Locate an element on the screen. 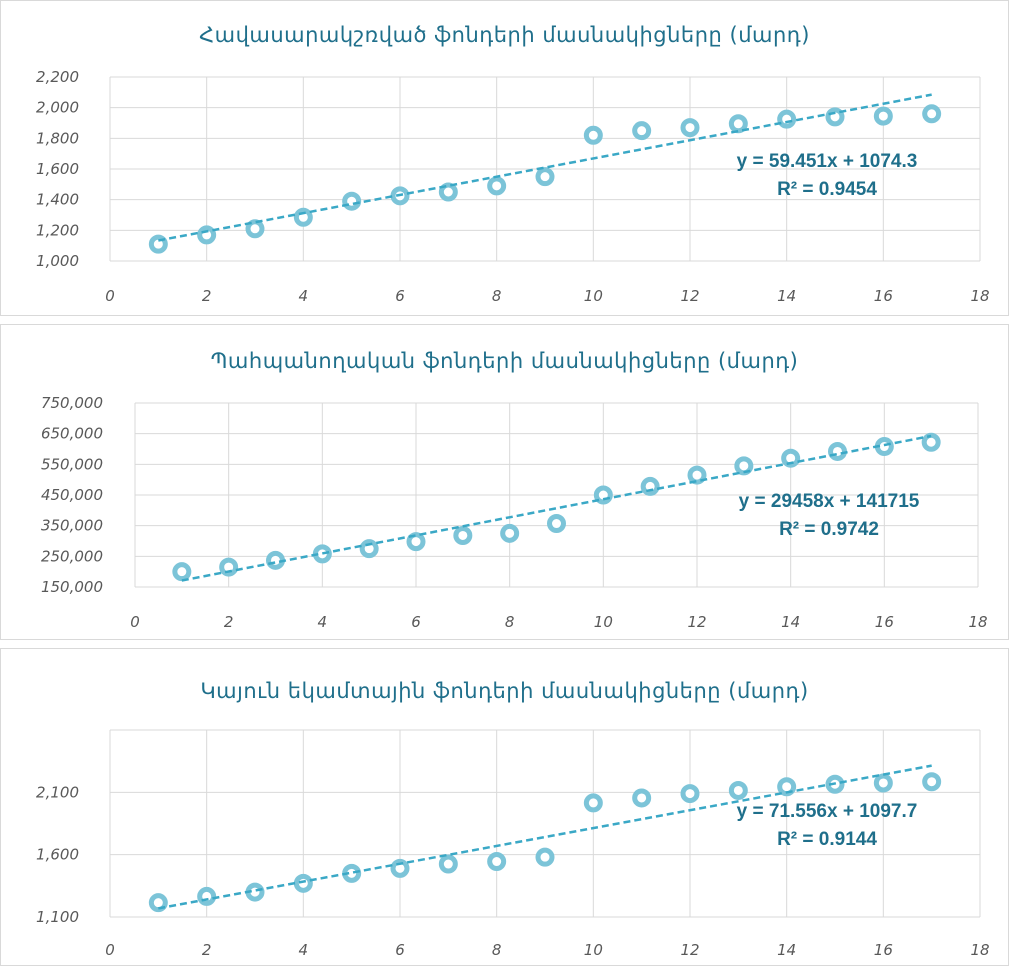  y-tick-label: 350,000 is located at coordinates (72, 526).